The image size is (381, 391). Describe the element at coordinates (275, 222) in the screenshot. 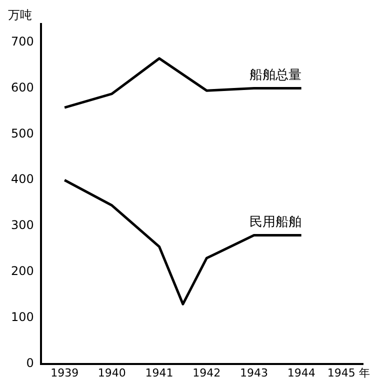

I see `series-label: 民用船舶` at that location.